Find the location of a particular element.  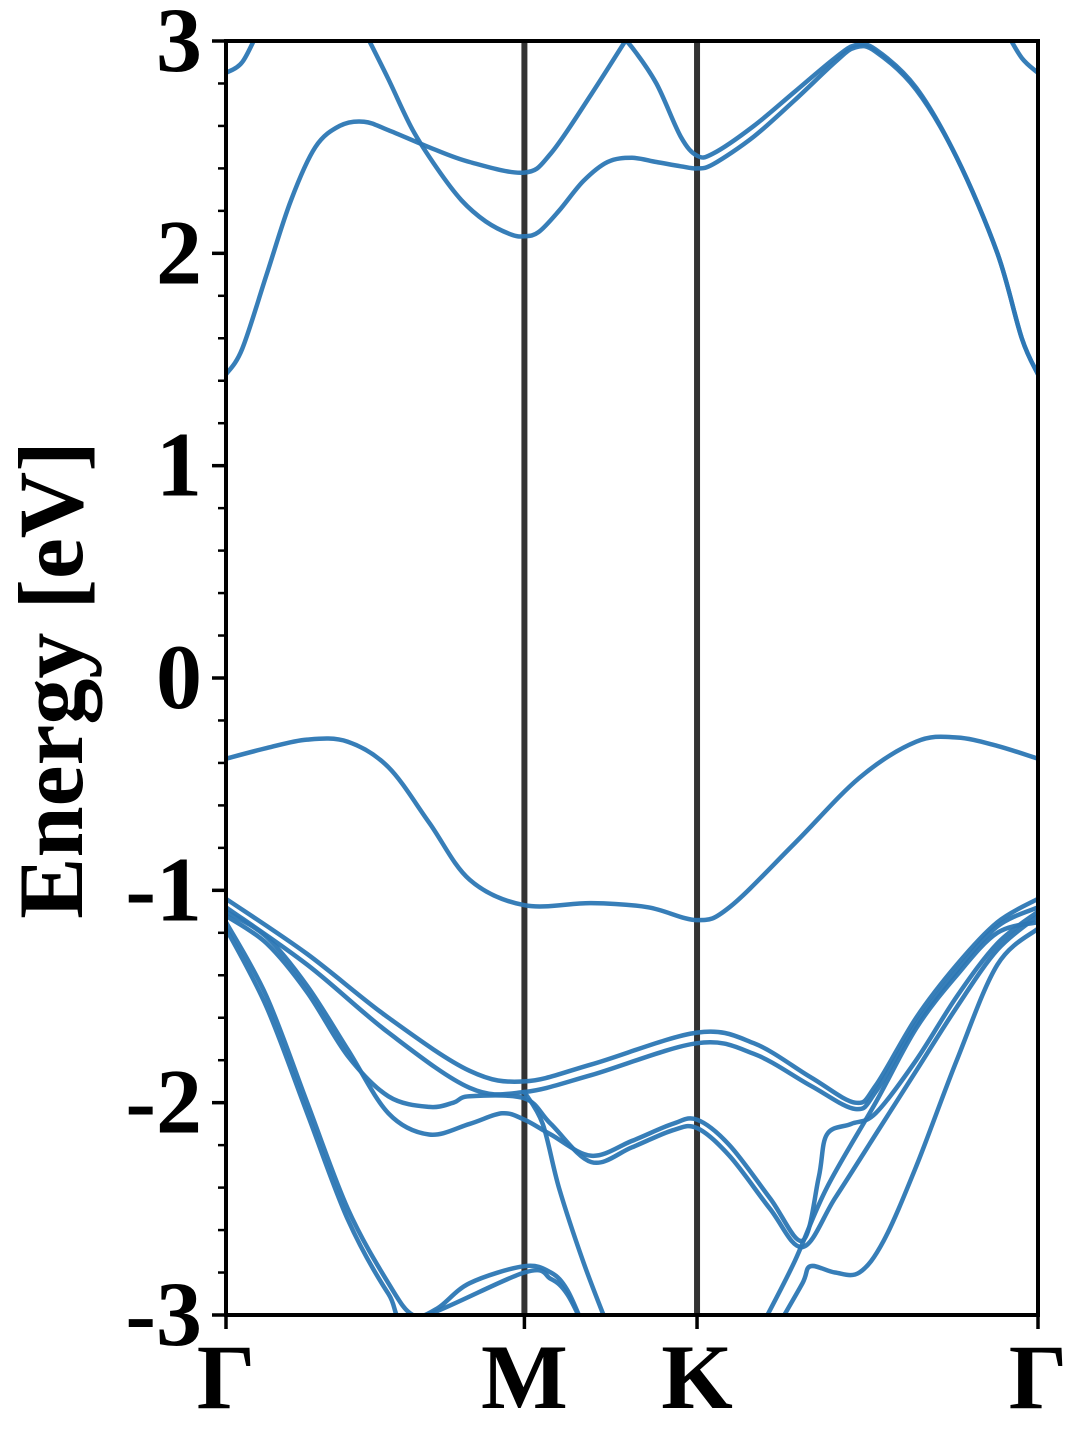

y-tick-label: -3 is located at coordinates (163, 1314).